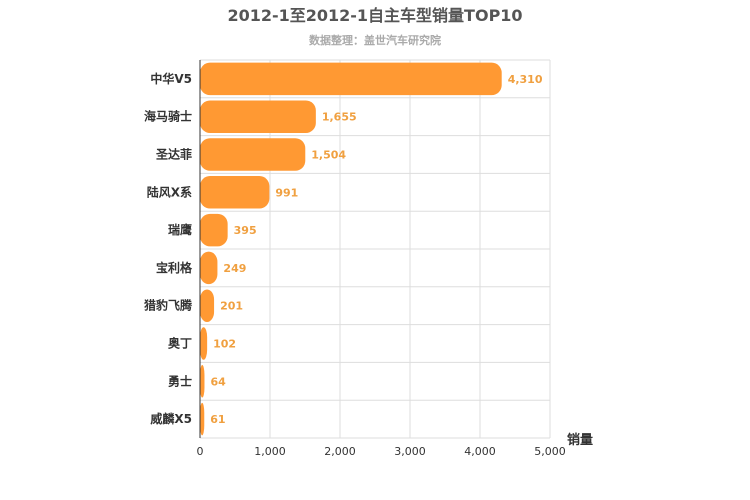 This screenshot has width=750, height=500. What do you see at coordinates (580, 440) in the screenshot?
I see `x-axis-title: 销量` at bounding box center [580, 440].